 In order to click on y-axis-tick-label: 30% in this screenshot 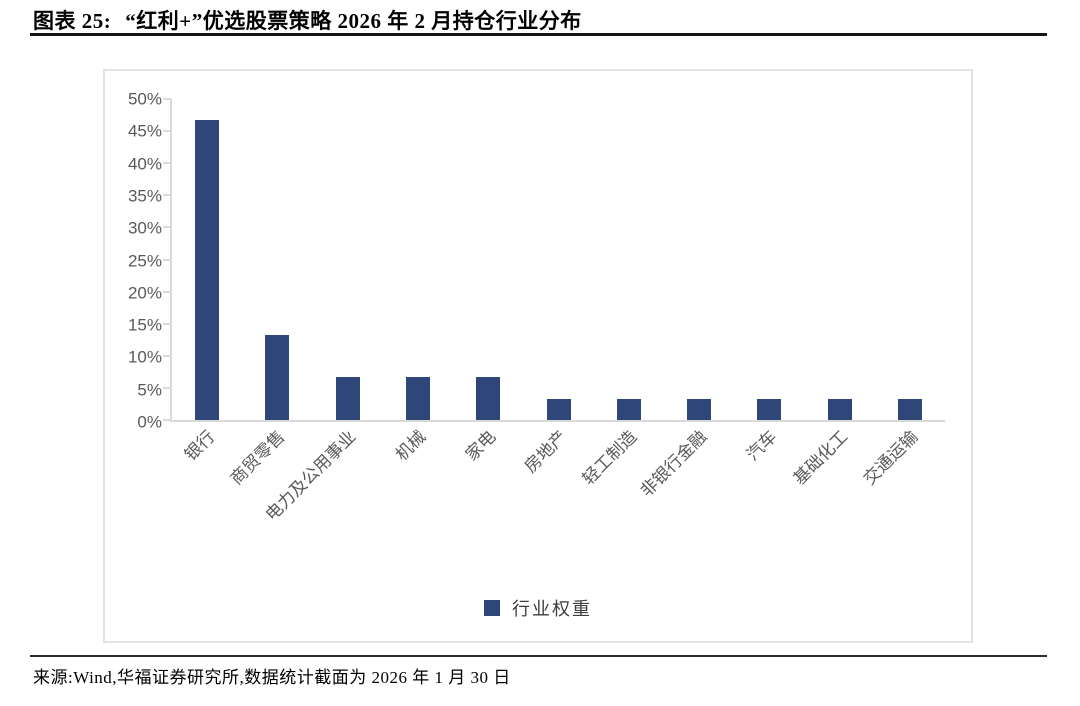, I will do `click(144, 228)`.